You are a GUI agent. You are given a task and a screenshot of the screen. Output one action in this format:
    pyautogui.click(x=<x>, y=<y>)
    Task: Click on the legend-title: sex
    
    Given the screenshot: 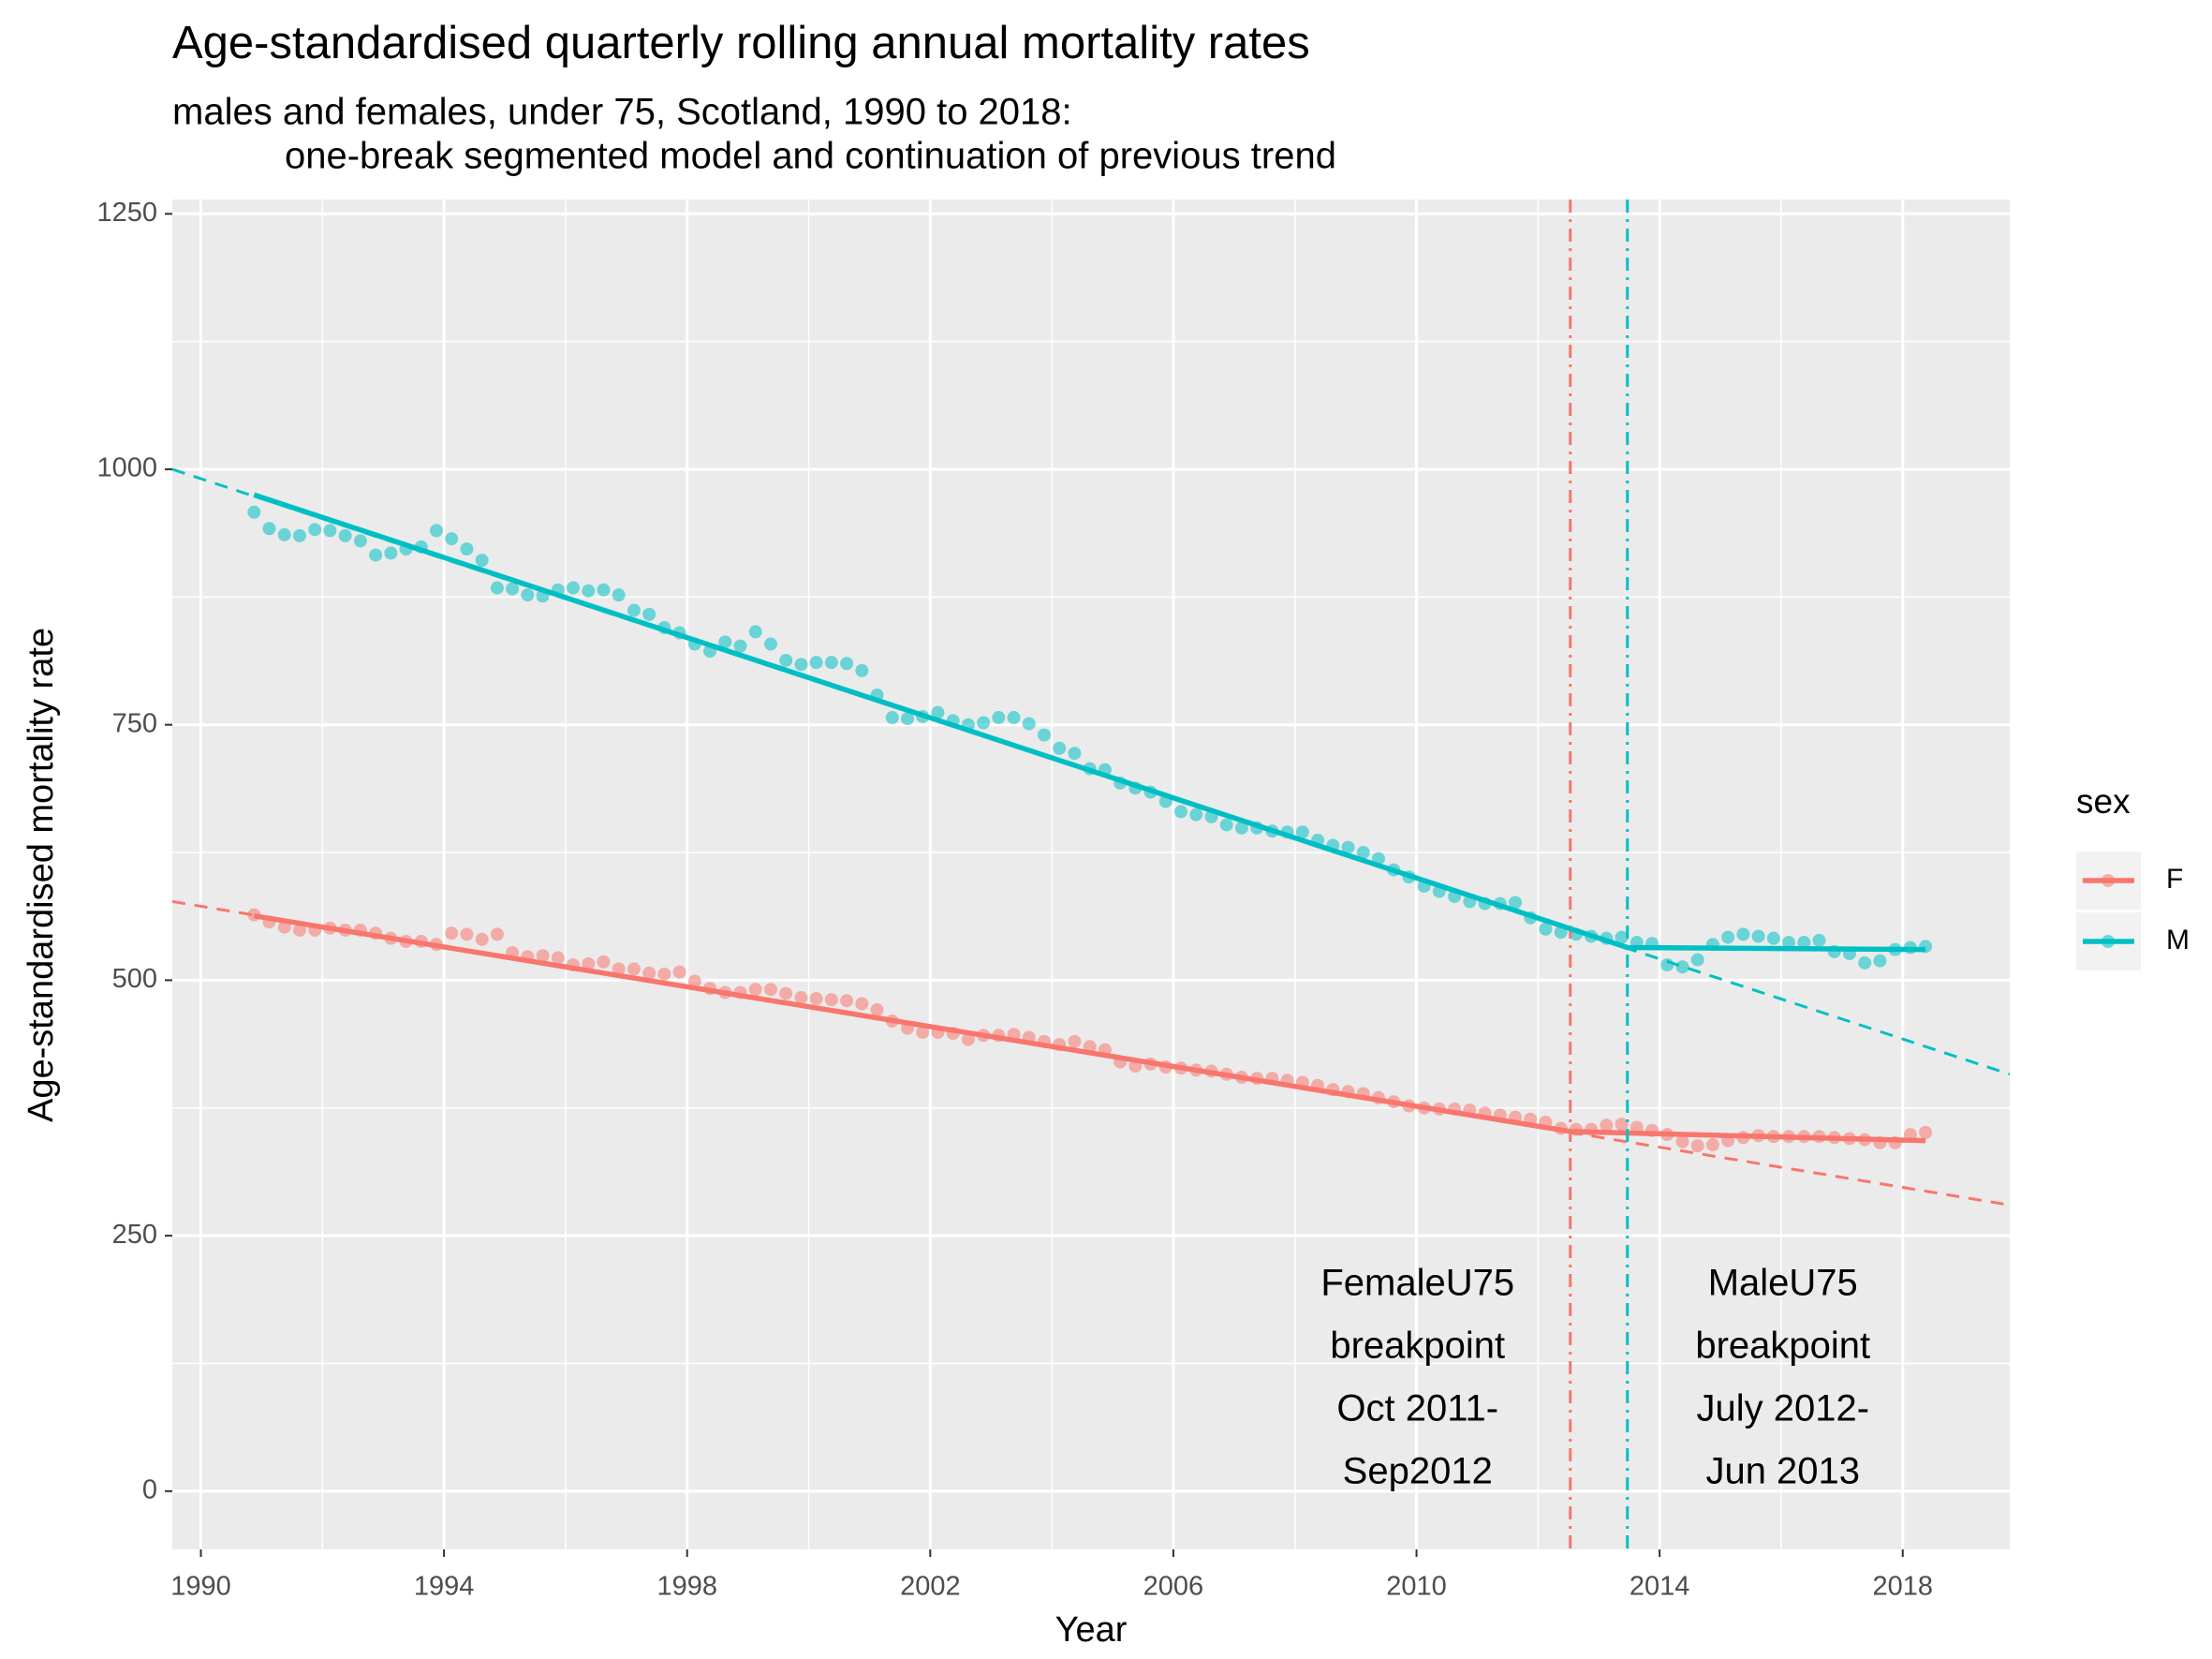 What is the action you would take?
    pyautogui.click(x=2103, y=802)
    